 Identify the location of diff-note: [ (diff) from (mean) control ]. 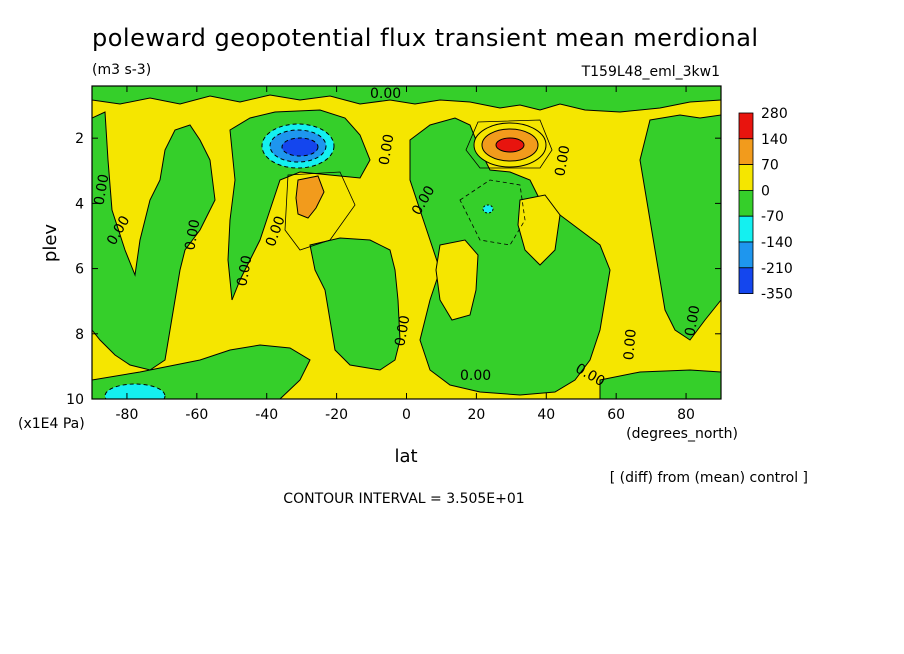
(709, 478).